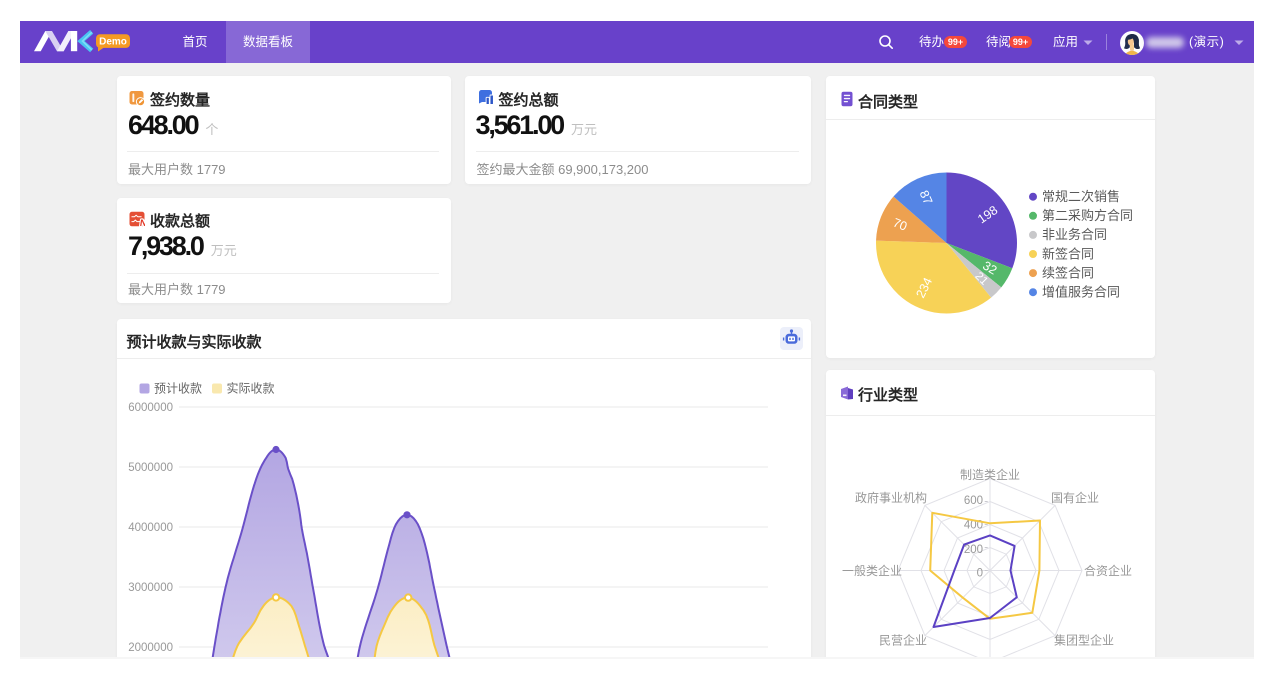 The height and width of the screenshot is (676, 1274). What do you see at coordinates (900, 225) in the screenshot?
I see `svg-text: 70` at bounding box center [900, 225].